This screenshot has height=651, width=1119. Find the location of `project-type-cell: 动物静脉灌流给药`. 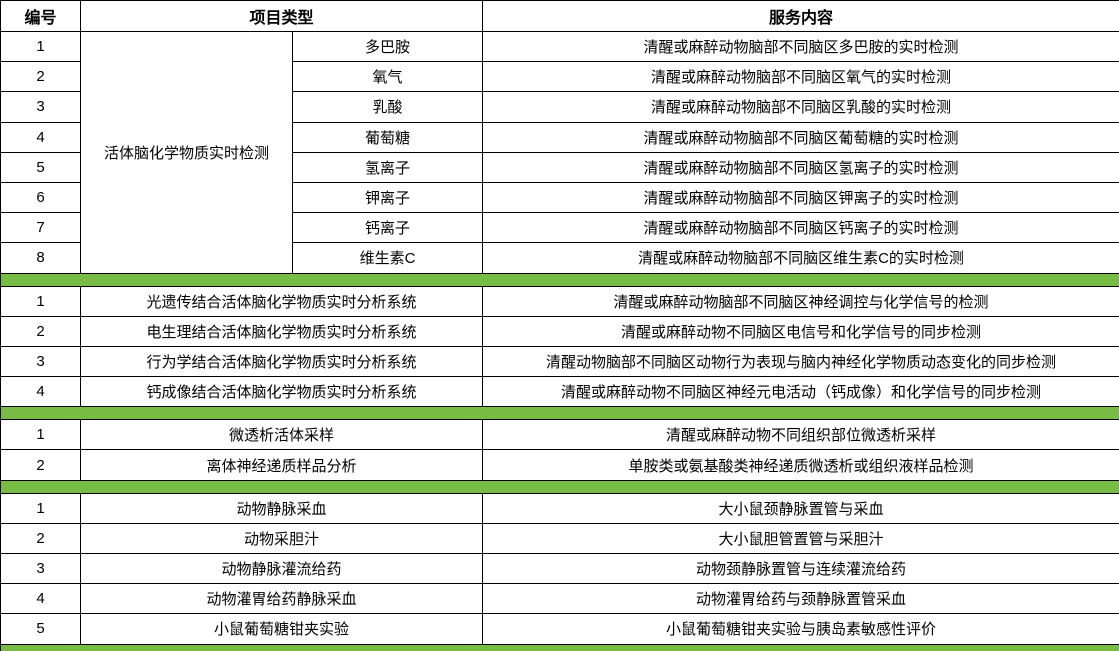

project-type-cell: 动物静脉灌流给药 is located at coordinates (281, 568).